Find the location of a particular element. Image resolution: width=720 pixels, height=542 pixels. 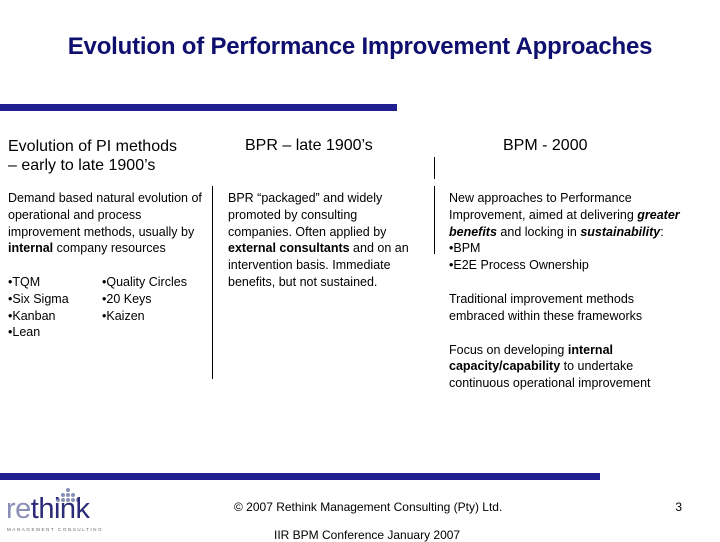

col3-p1-post: : is located at coordinates (662, 231).